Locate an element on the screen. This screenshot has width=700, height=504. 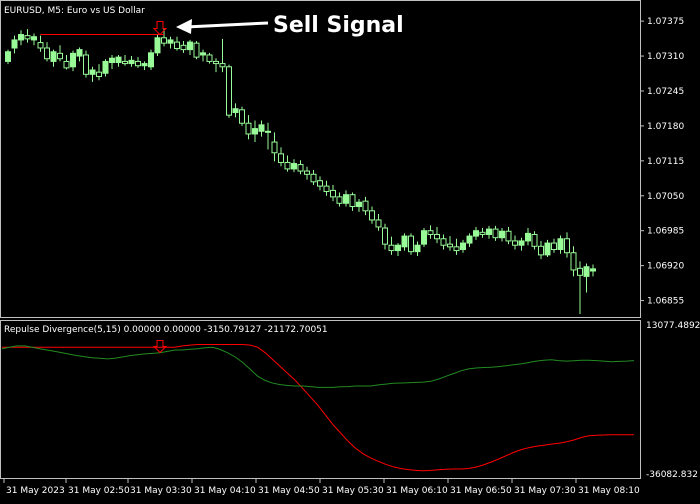
indicator-ytick-bottom: -36082.832 is located at coordinates (672, 475).